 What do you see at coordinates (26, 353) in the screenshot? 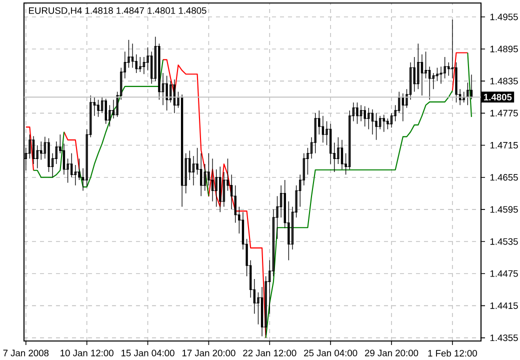
I see `x-tick-label: 7 Jan 2008` at bounding box center [26, 353].